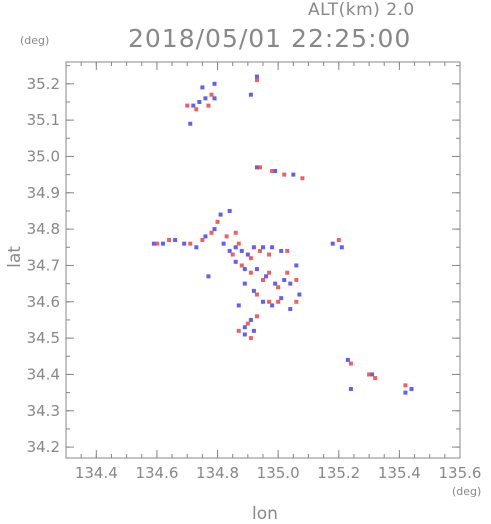  I want to click on y-tick-label: 34.7, so click(43, 265).